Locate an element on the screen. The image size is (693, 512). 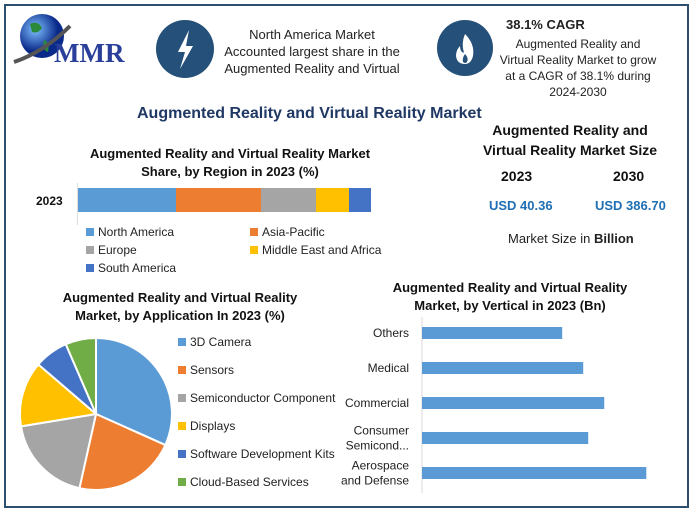
legend-item-software-development-kits: Software Development Kits is located at coordinates (256, 454).